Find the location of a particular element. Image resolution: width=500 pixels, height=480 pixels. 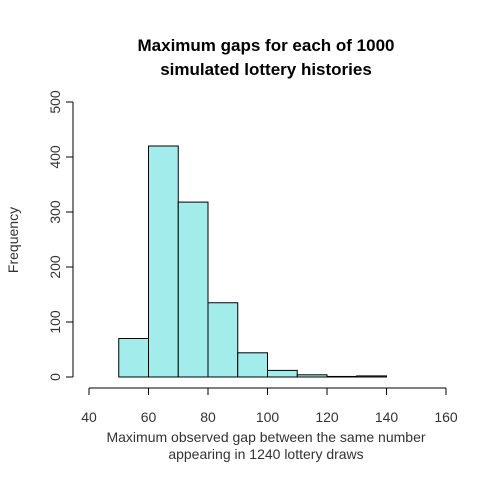

x-tick-label-120: 120 is located at coordinates (327, 417).